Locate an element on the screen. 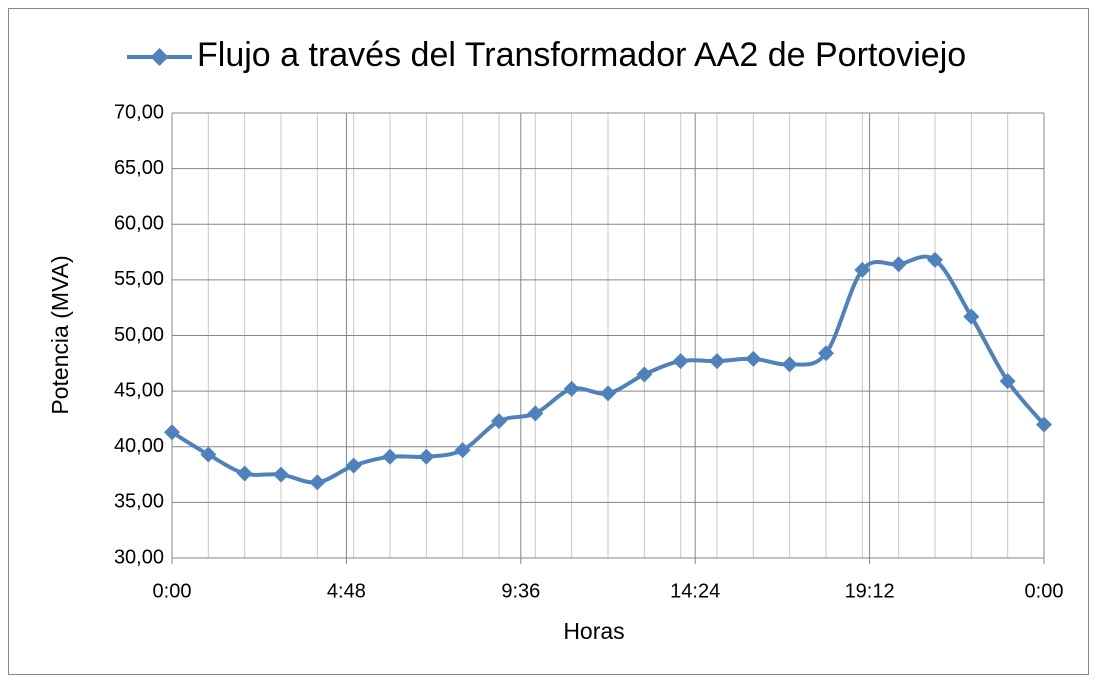  y-tick-label: 30,00 is located at coordinates (139, 557).